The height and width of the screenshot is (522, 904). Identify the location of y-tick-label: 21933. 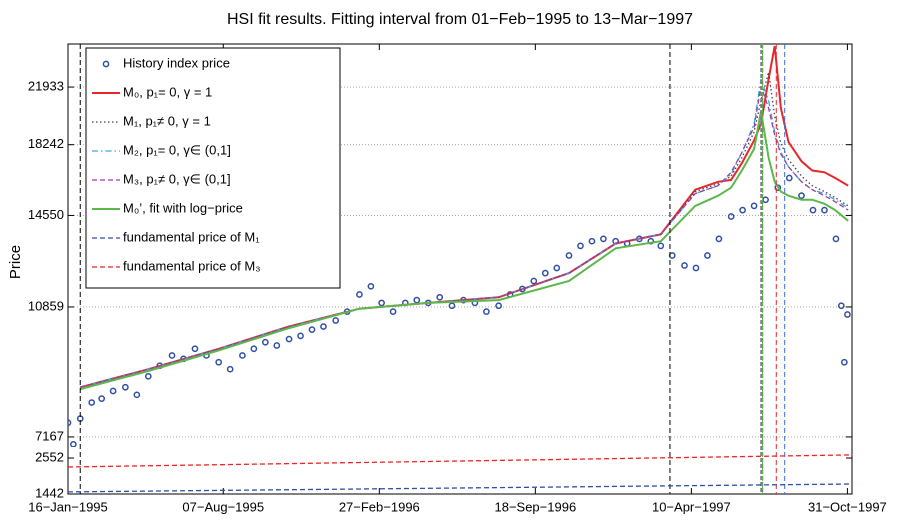
(46, 85).